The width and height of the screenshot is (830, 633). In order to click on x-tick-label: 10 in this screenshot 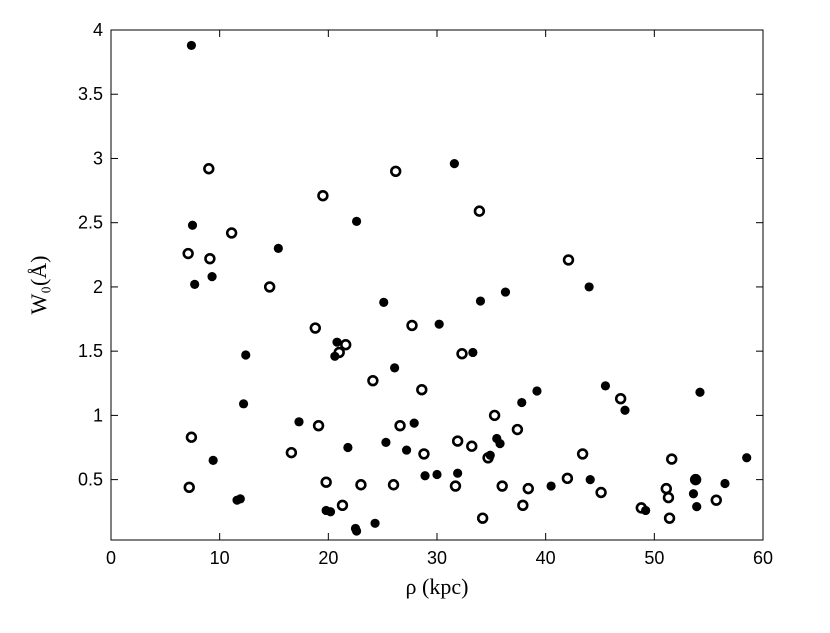, I will do `click(220, 558)`.